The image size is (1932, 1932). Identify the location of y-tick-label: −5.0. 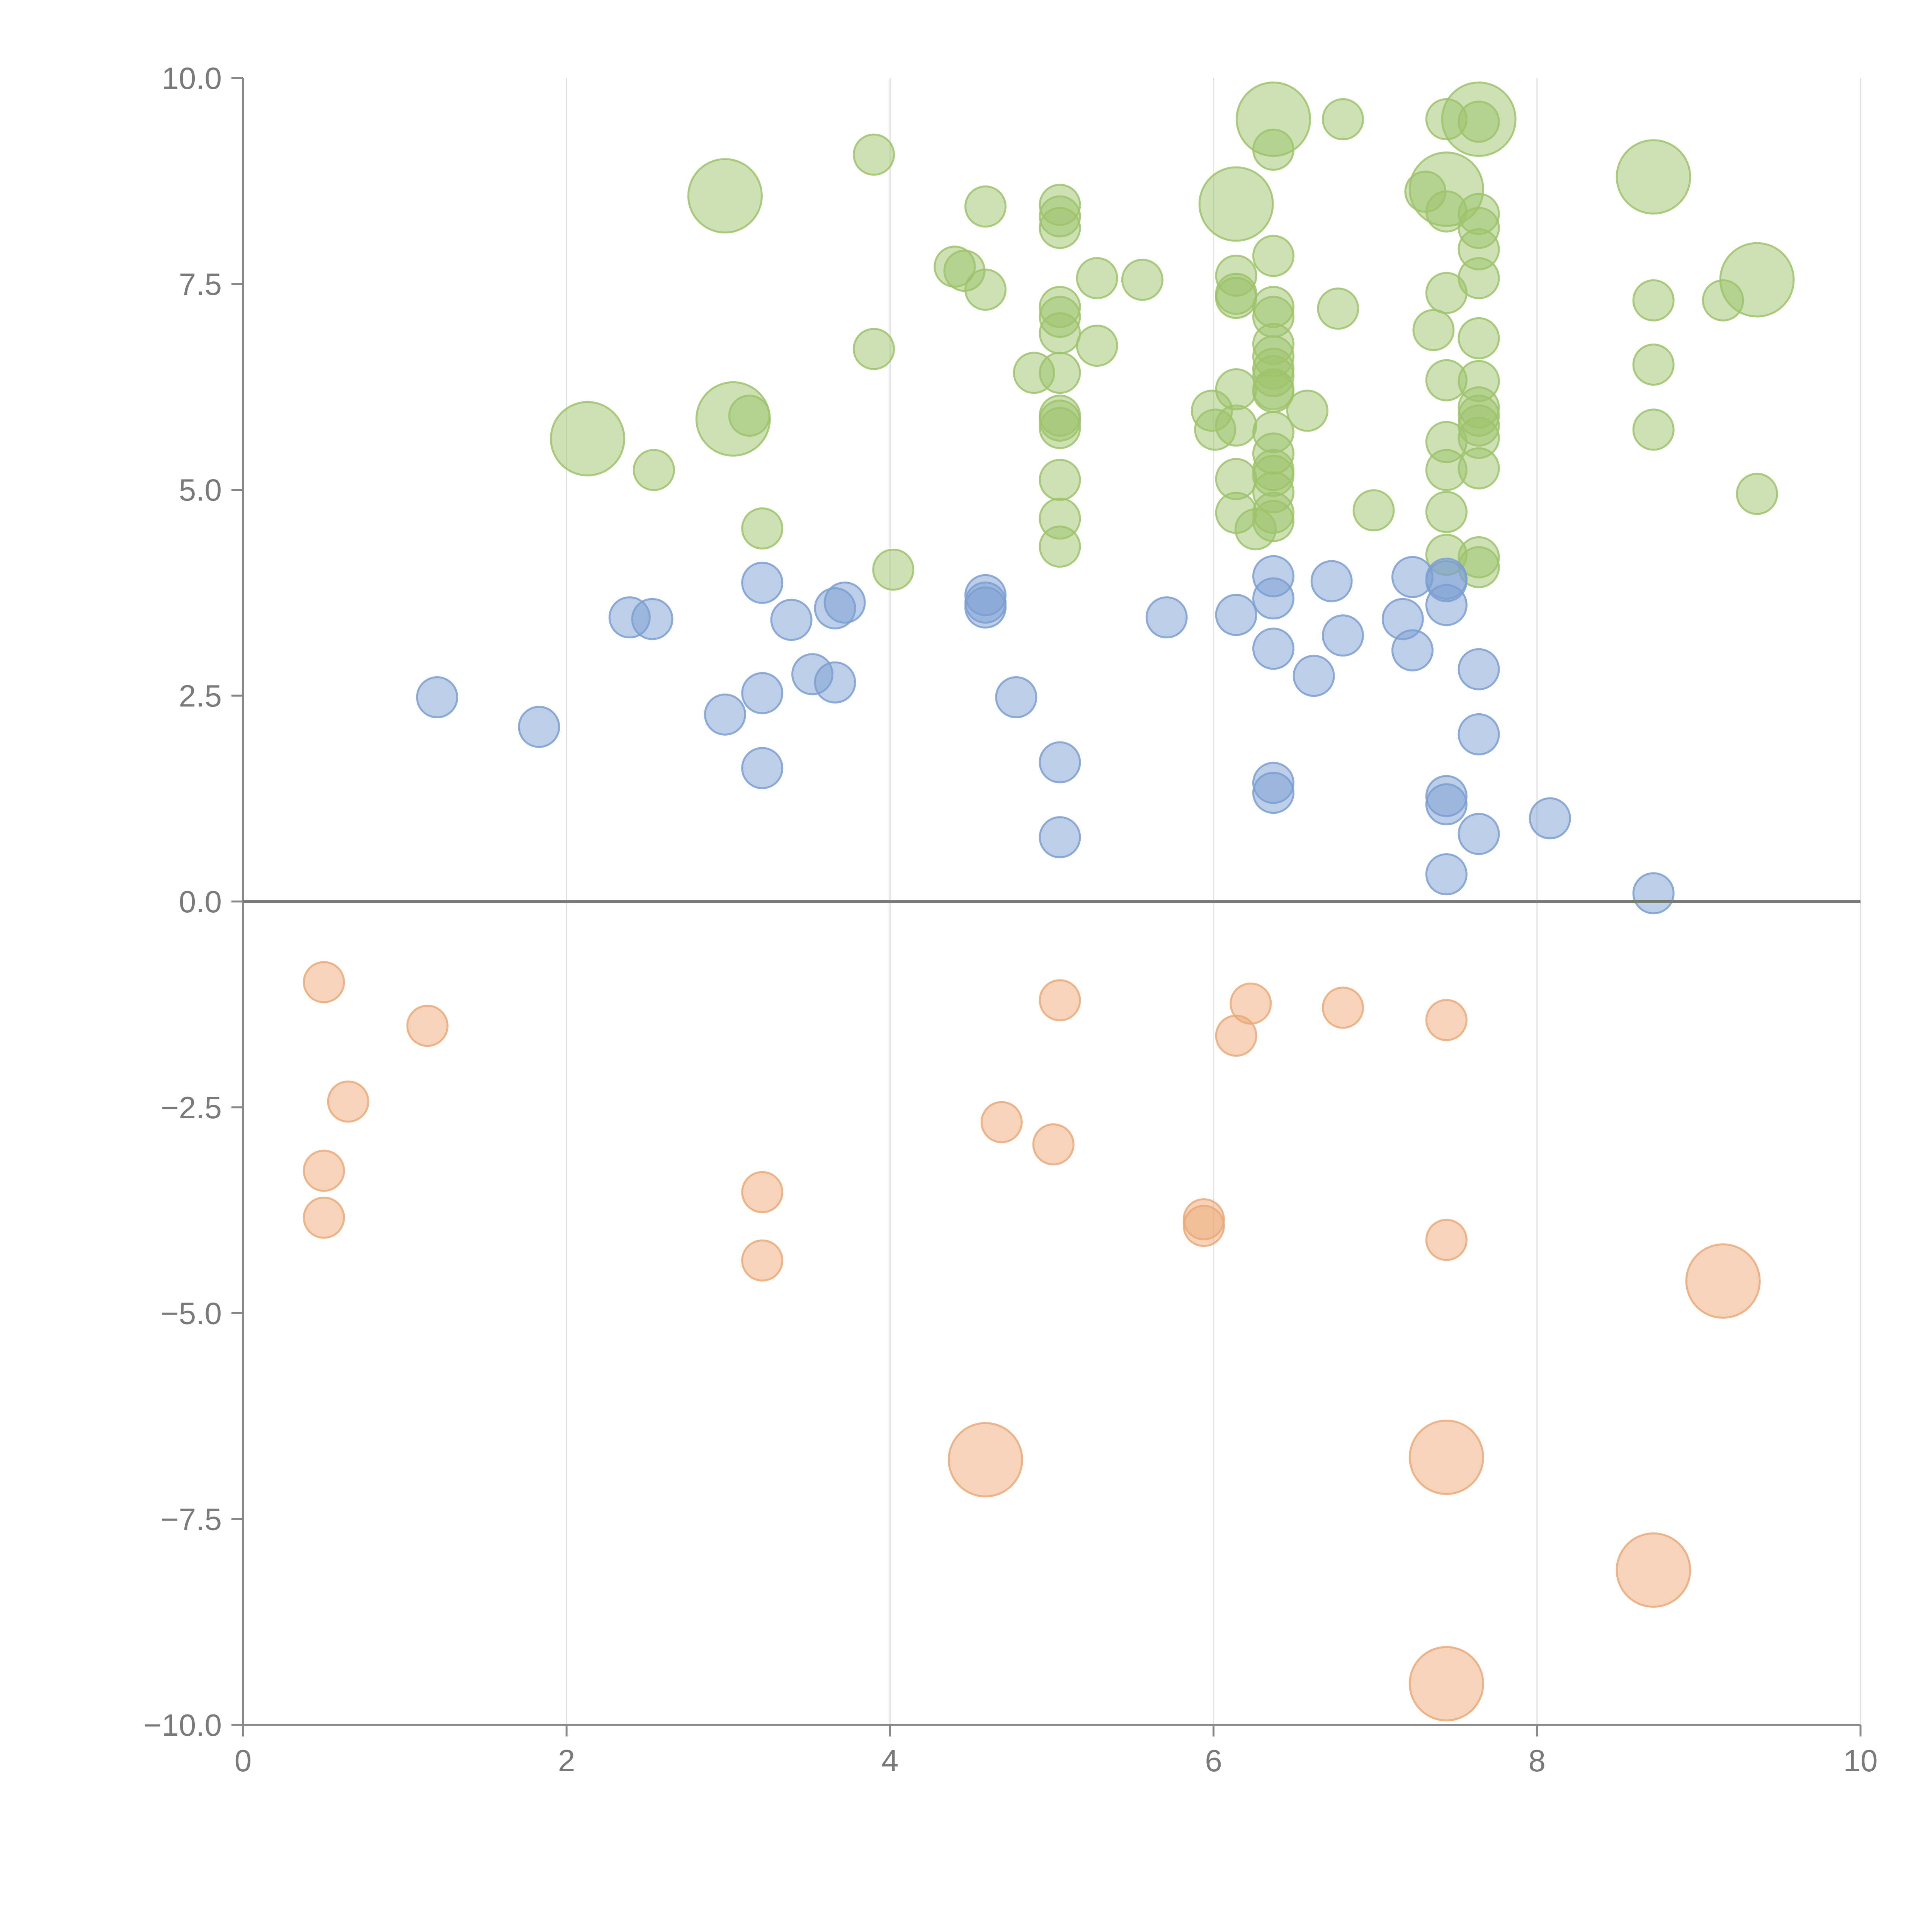
(192, 1313).